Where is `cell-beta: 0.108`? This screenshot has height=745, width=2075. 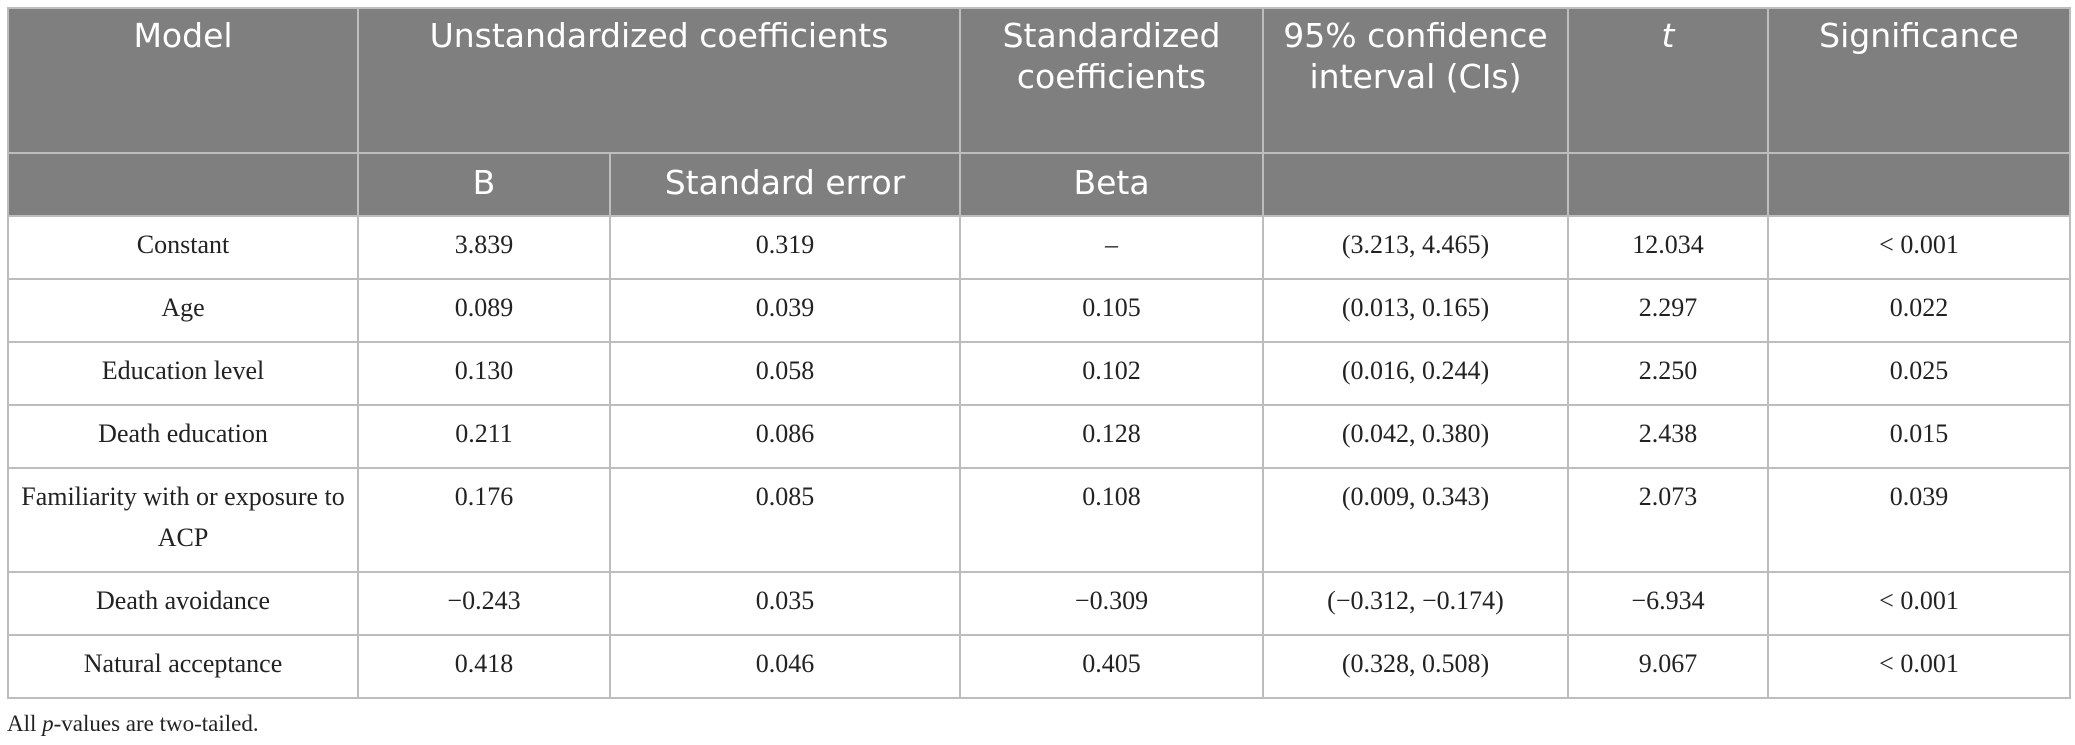 cell-beta: 0.108 is located at coordinates (1111, 520).